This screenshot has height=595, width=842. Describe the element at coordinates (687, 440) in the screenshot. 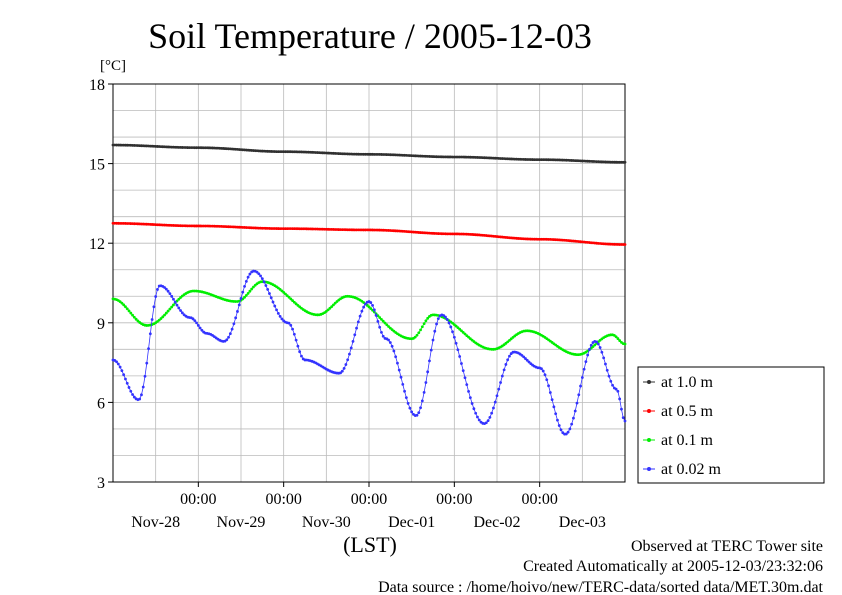

I see `legend-label: at 0.1 m` at that location.